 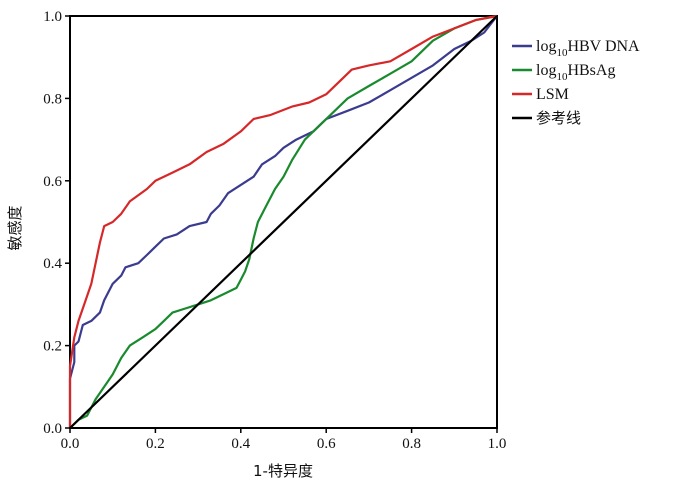 What do you see at coordinates (155, 444) in the screenshot?
I see `x-tick-label: 0.2` at bounding box center [155, 444].